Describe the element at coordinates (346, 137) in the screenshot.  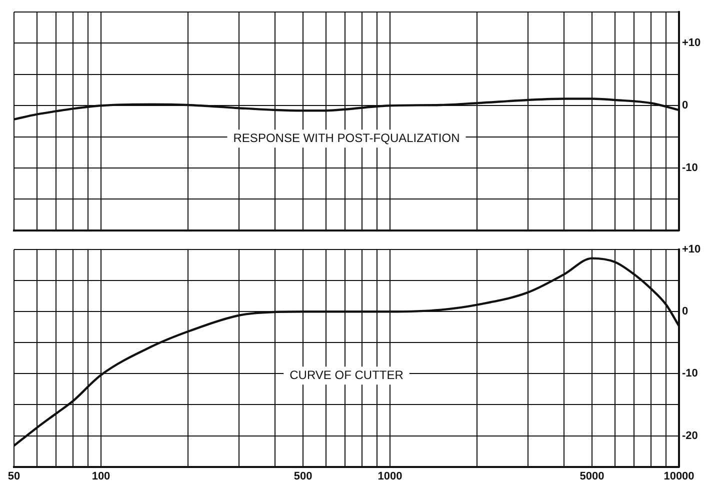
I see `annotation: RESPONSE WITH POST-FQUALIZATION` at that location.